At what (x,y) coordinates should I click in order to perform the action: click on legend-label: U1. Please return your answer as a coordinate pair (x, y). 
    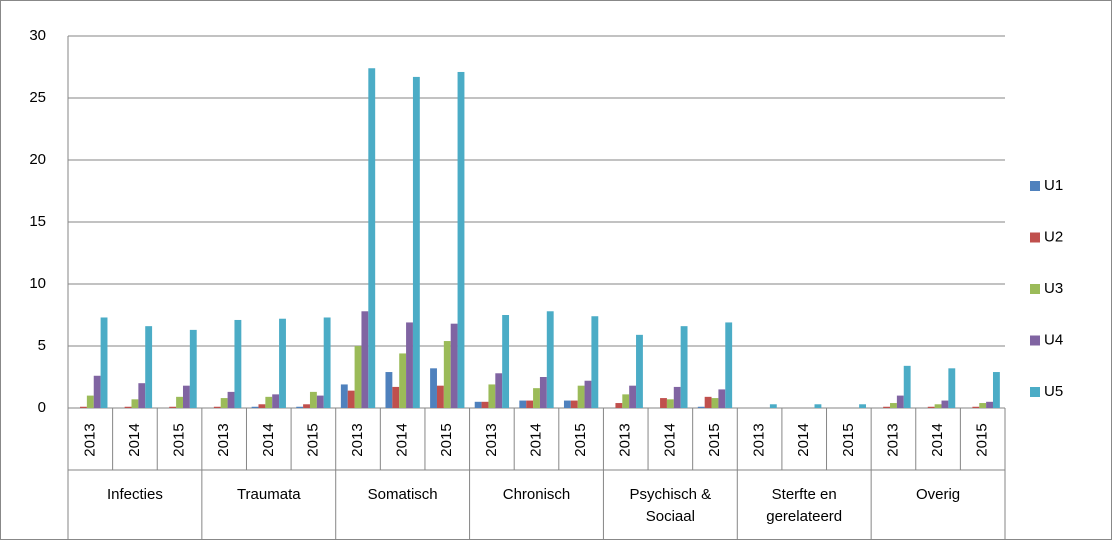
    Looking at the image, I should click on (1053, 185).